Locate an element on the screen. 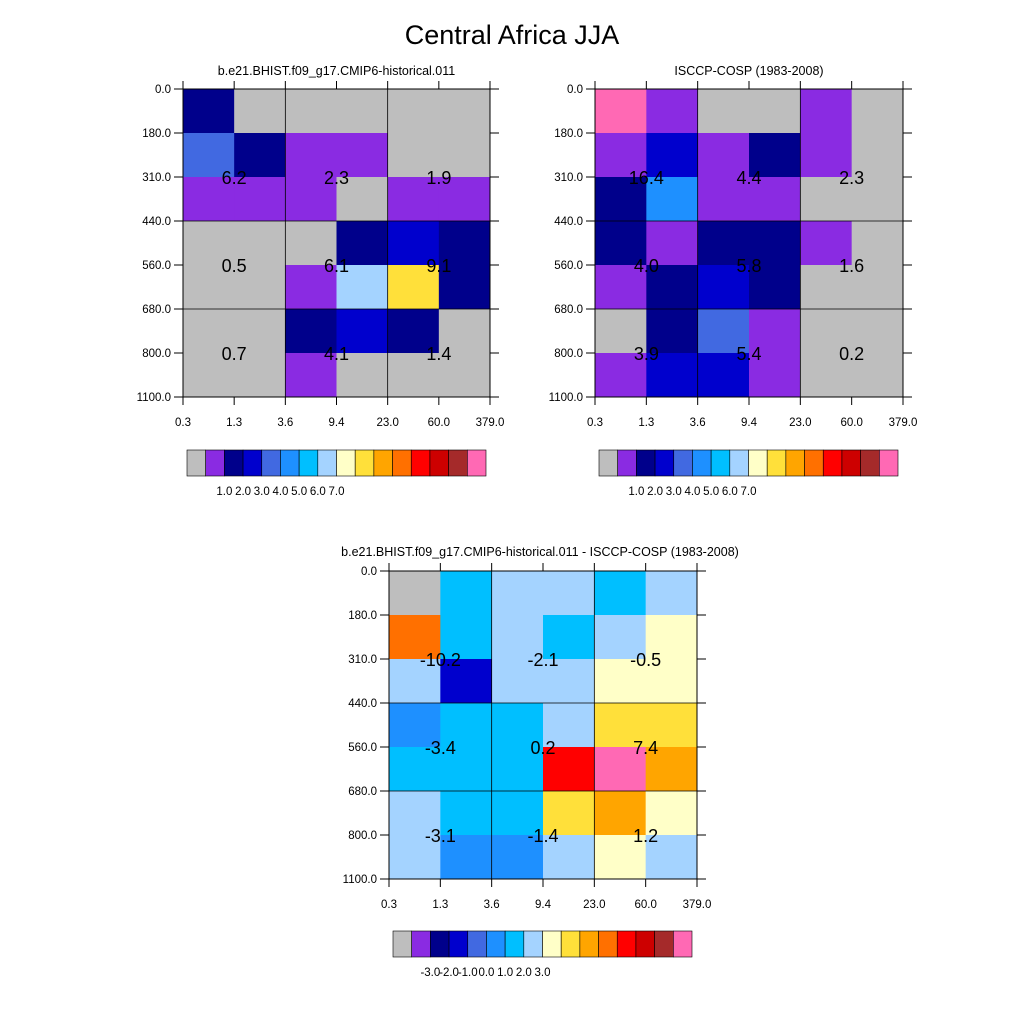 The image size is (1024, 1024). colorbar-label: 3.0 is located at coordinates (674, 492).